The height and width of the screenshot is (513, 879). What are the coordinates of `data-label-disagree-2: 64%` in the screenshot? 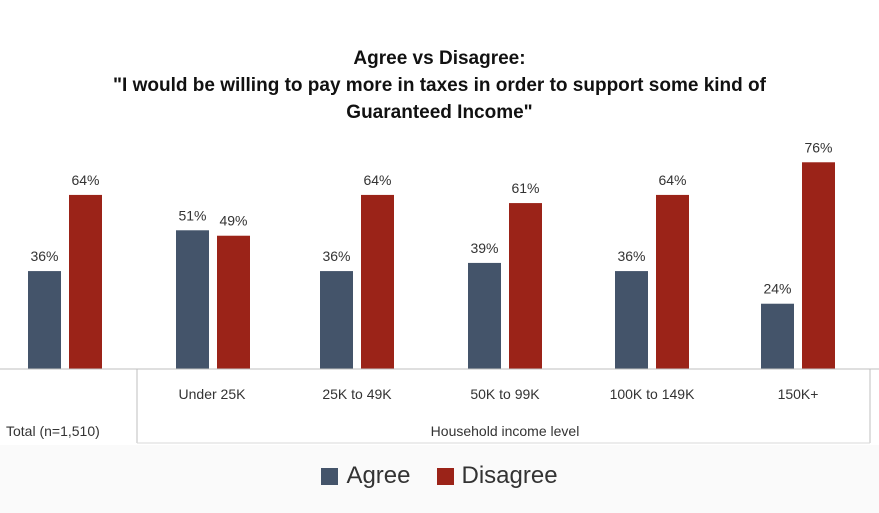 It's located at (377, 180).